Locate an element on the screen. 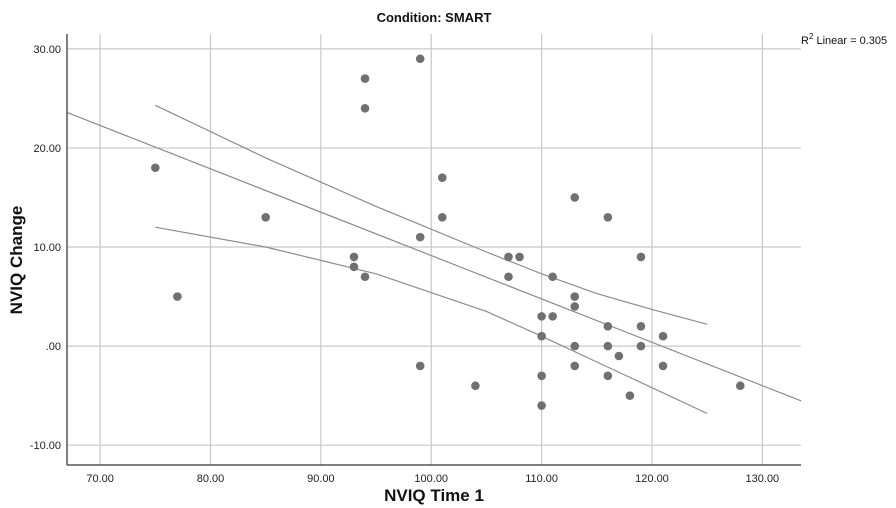 This screenshot has height=508, width=896. y-tick-label: 30.00 is located at coordinates (47, 50).